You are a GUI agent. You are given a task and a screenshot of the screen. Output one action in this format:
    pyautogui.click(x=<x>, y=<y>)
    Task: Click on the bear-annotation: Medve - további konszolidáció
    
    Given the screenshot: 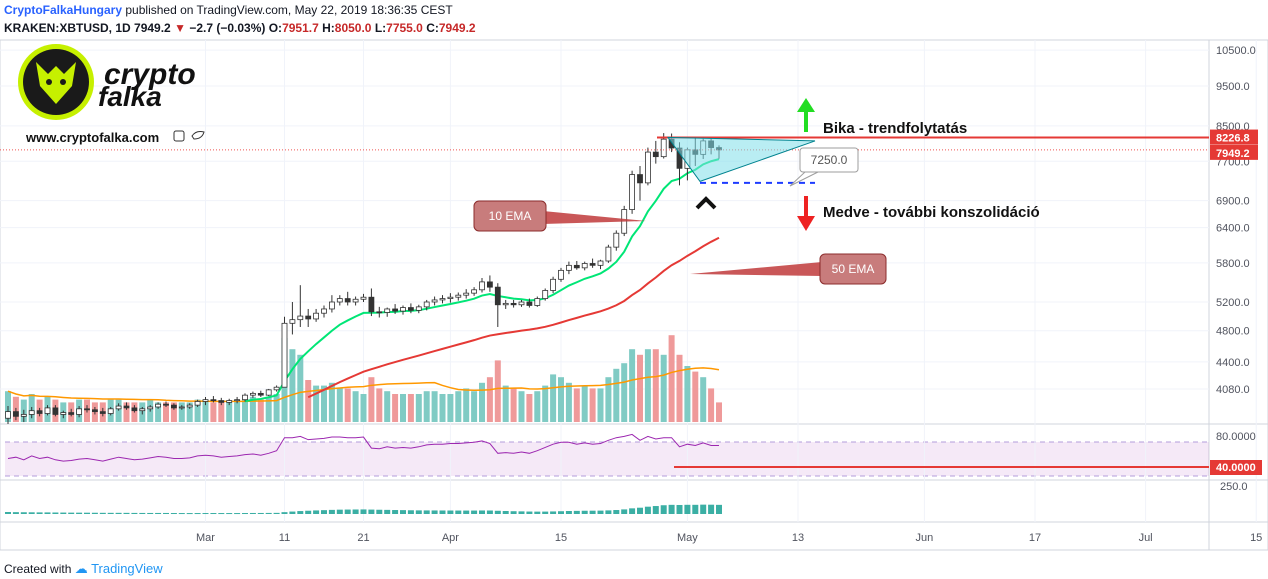 What is the action you would take?
    pyautogui.click(x=931, y=212)
    